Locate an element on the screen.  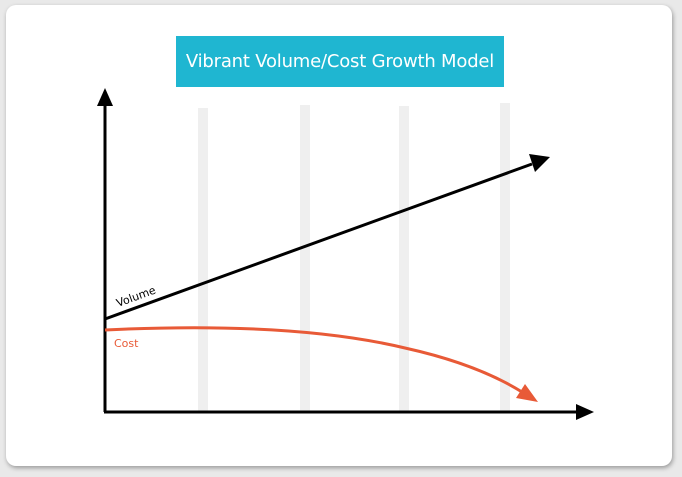
cost-arrowhead is located at coordinates (527, 393).